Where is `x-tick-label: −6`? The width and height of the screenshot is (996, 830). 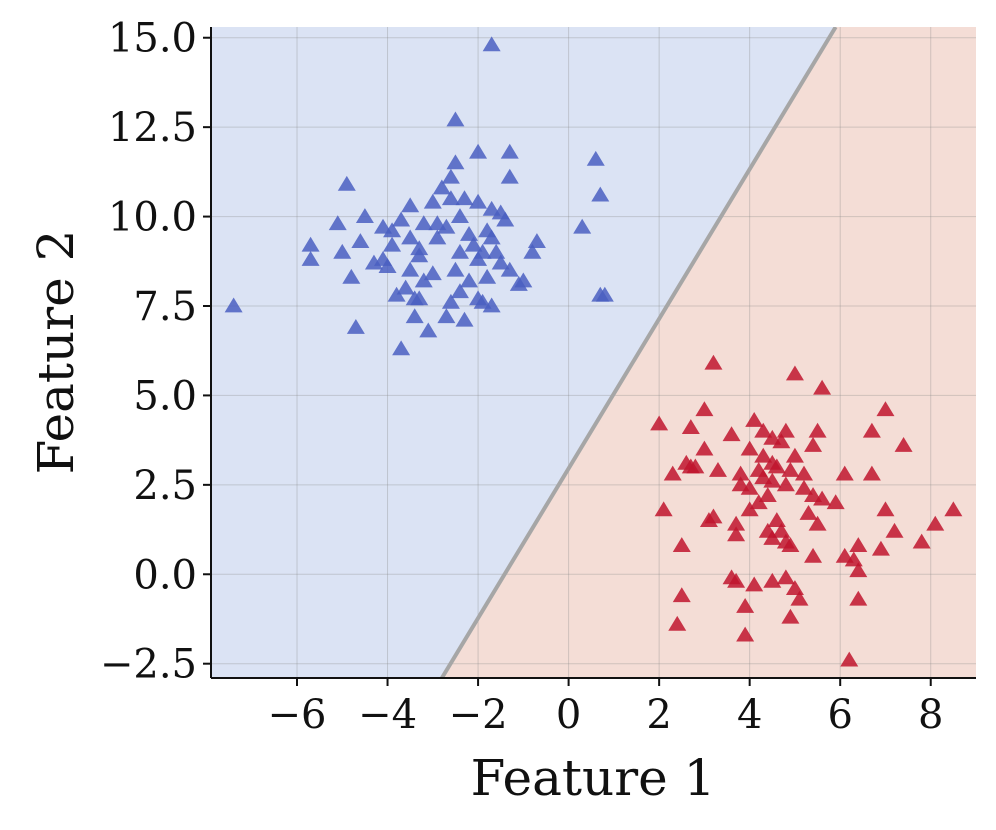 x-tick-label: −6 is located at coordinates (297, 715).